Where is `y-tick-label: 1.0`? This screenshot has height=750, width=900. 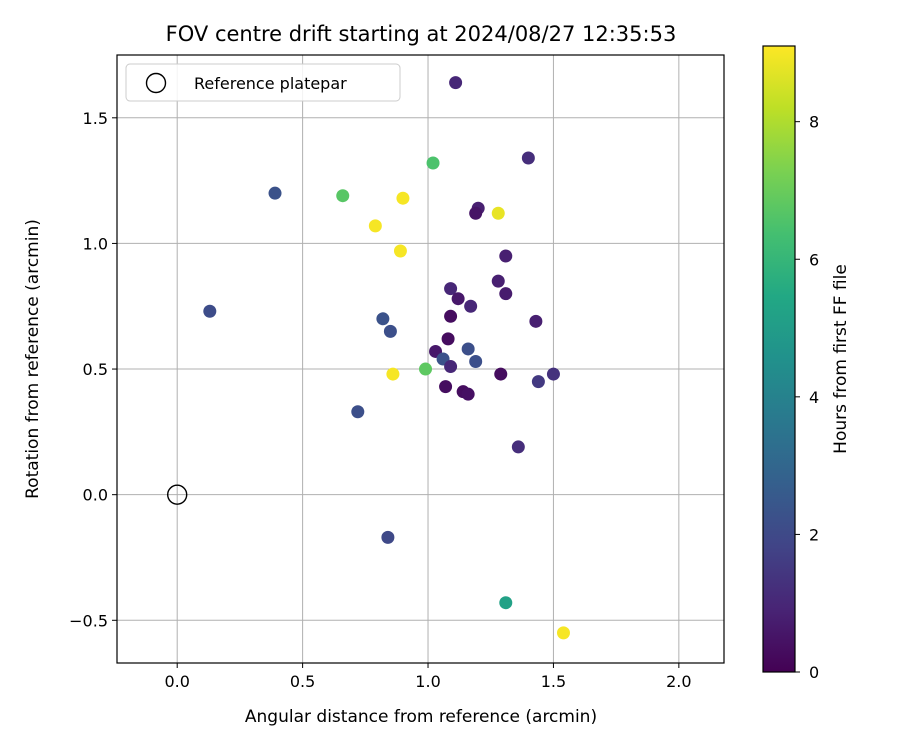
y-tick-label: 1.0 is located at coordinates (95, 243).